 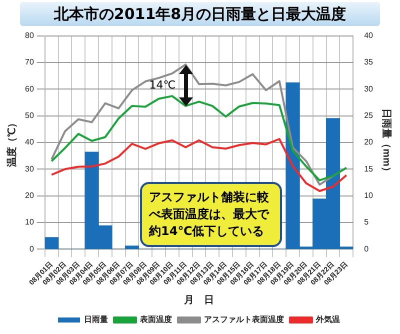 I want to click on y2-tick-label: 0, so click(x=367, y=249).